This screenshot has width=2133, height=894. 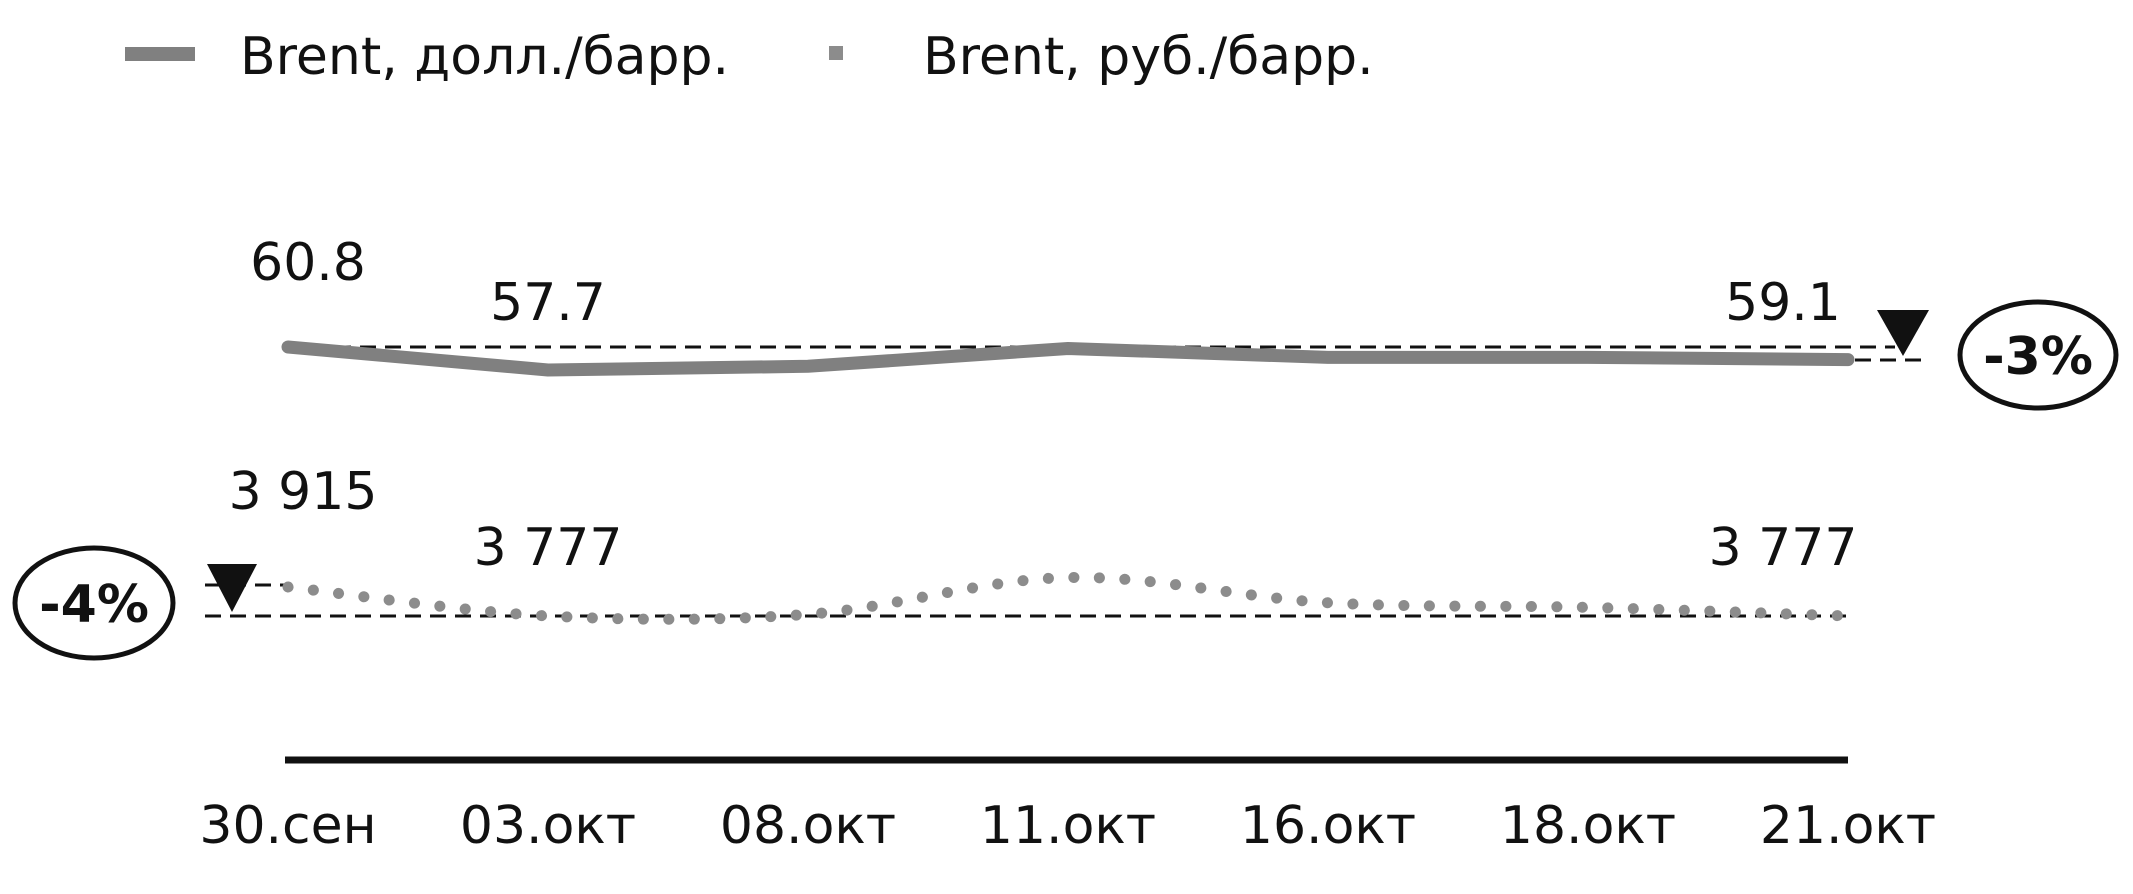 I want to click on series-line-usd, so click(x=1068, y=358).